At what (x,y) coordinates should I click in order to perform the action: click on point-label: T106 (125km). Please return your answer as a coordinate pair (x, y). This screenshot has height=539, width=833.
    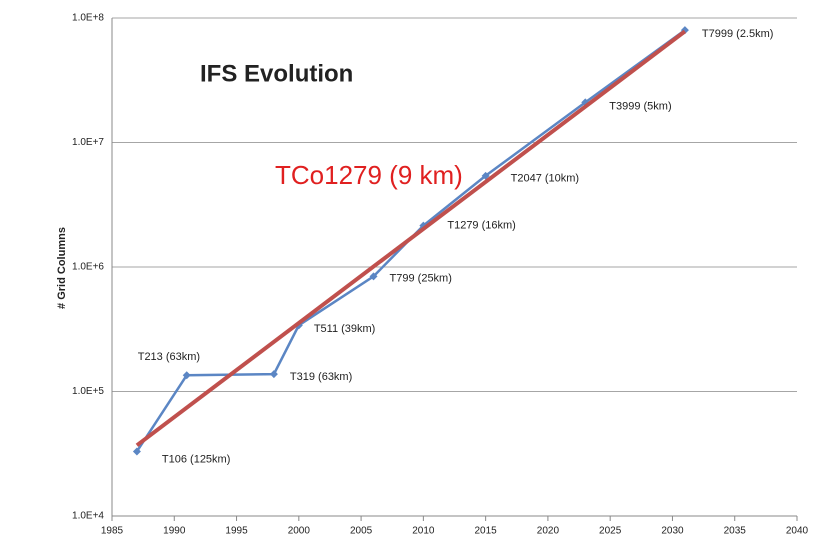
    Looking at the image, I should click on (196, 459).